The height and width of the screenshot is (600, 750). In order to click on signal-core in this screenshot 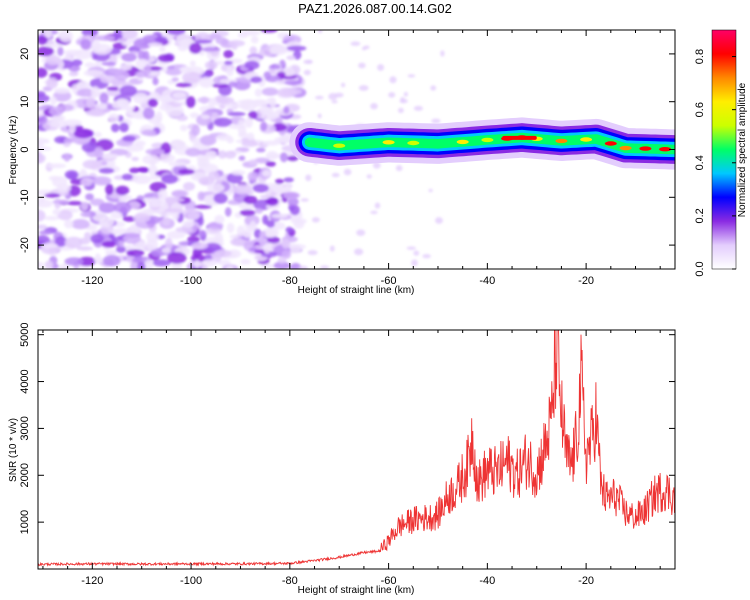, I will do `click(519, 137)`.